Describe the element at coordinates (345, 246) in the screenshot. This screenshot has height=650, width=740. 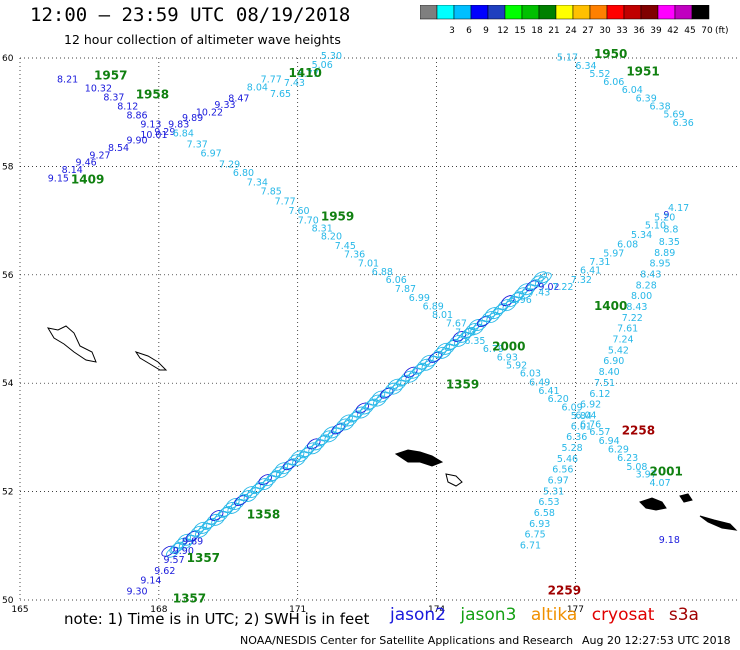
I see `wave-height-value: 7.45` at that location.